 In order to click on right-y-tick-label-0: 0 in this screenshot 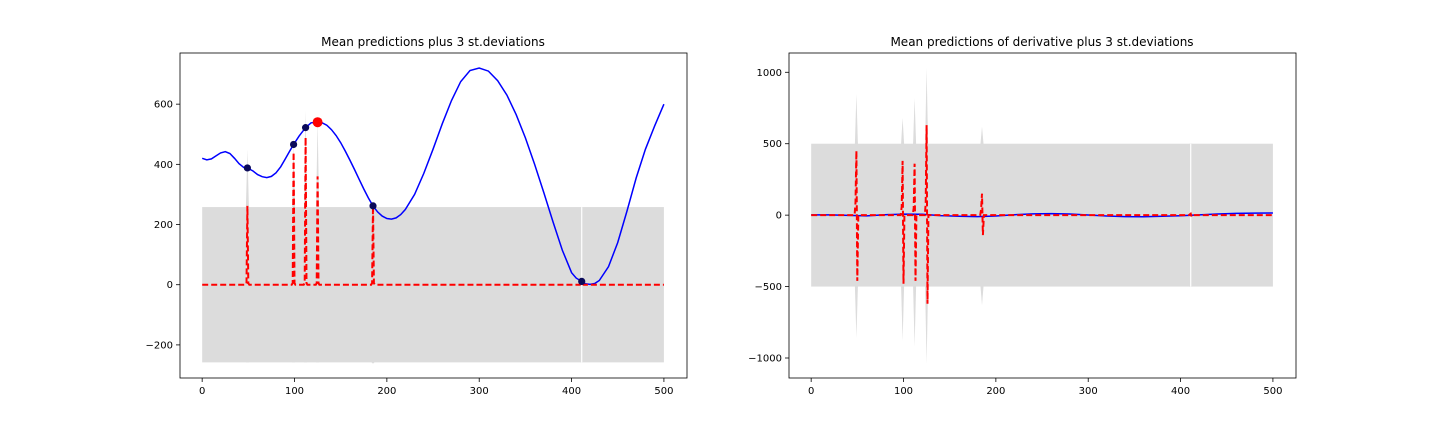, I will do `click(779, 216)`.